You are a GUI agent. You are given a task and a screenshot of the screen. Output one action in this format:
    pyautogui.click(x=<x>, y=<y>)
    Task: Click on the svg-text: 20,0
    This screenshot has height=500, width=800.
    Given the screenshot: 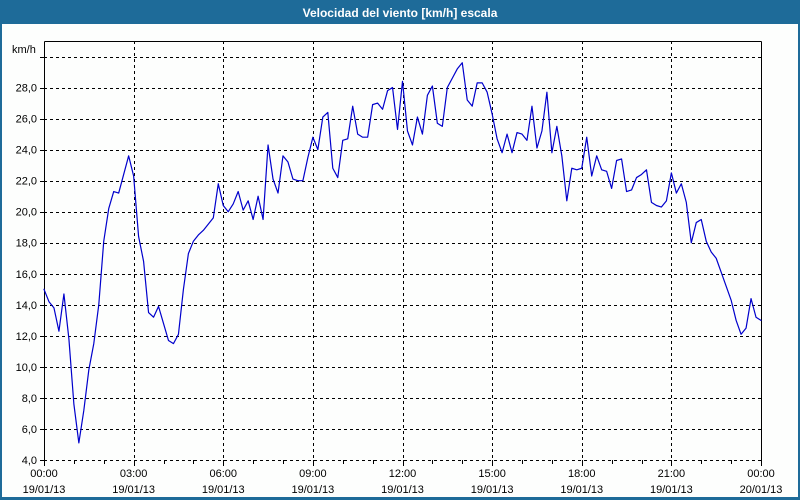 What is the action you would take?
    pyautogui.click(x=26, y=213)
    